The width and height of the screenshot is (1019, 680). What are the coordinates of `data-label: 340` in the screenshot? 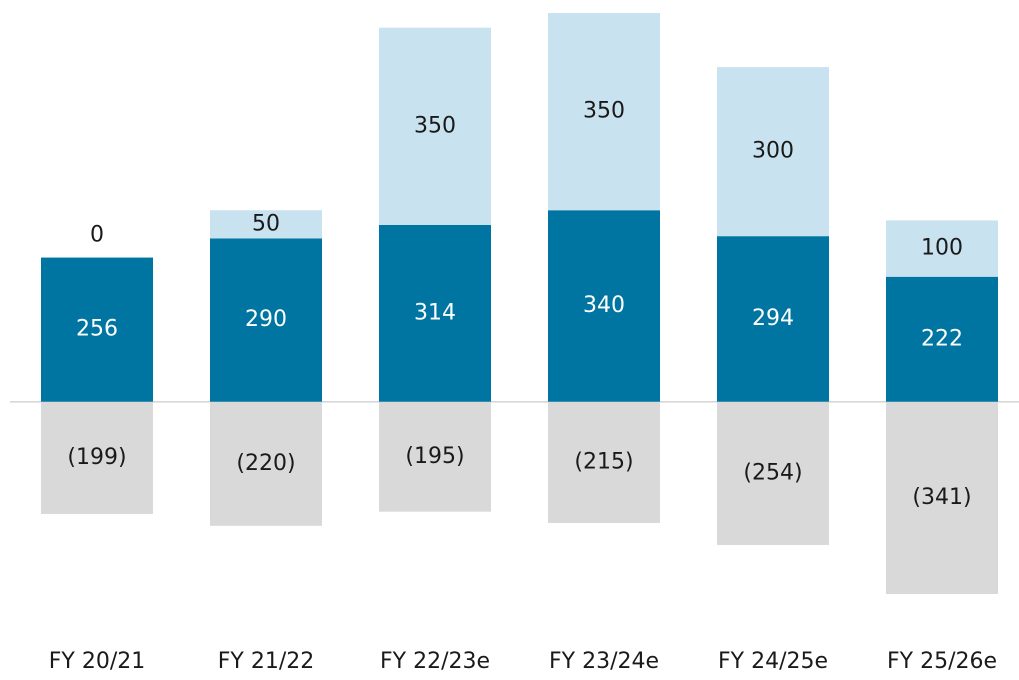 It's located at (604, 305).